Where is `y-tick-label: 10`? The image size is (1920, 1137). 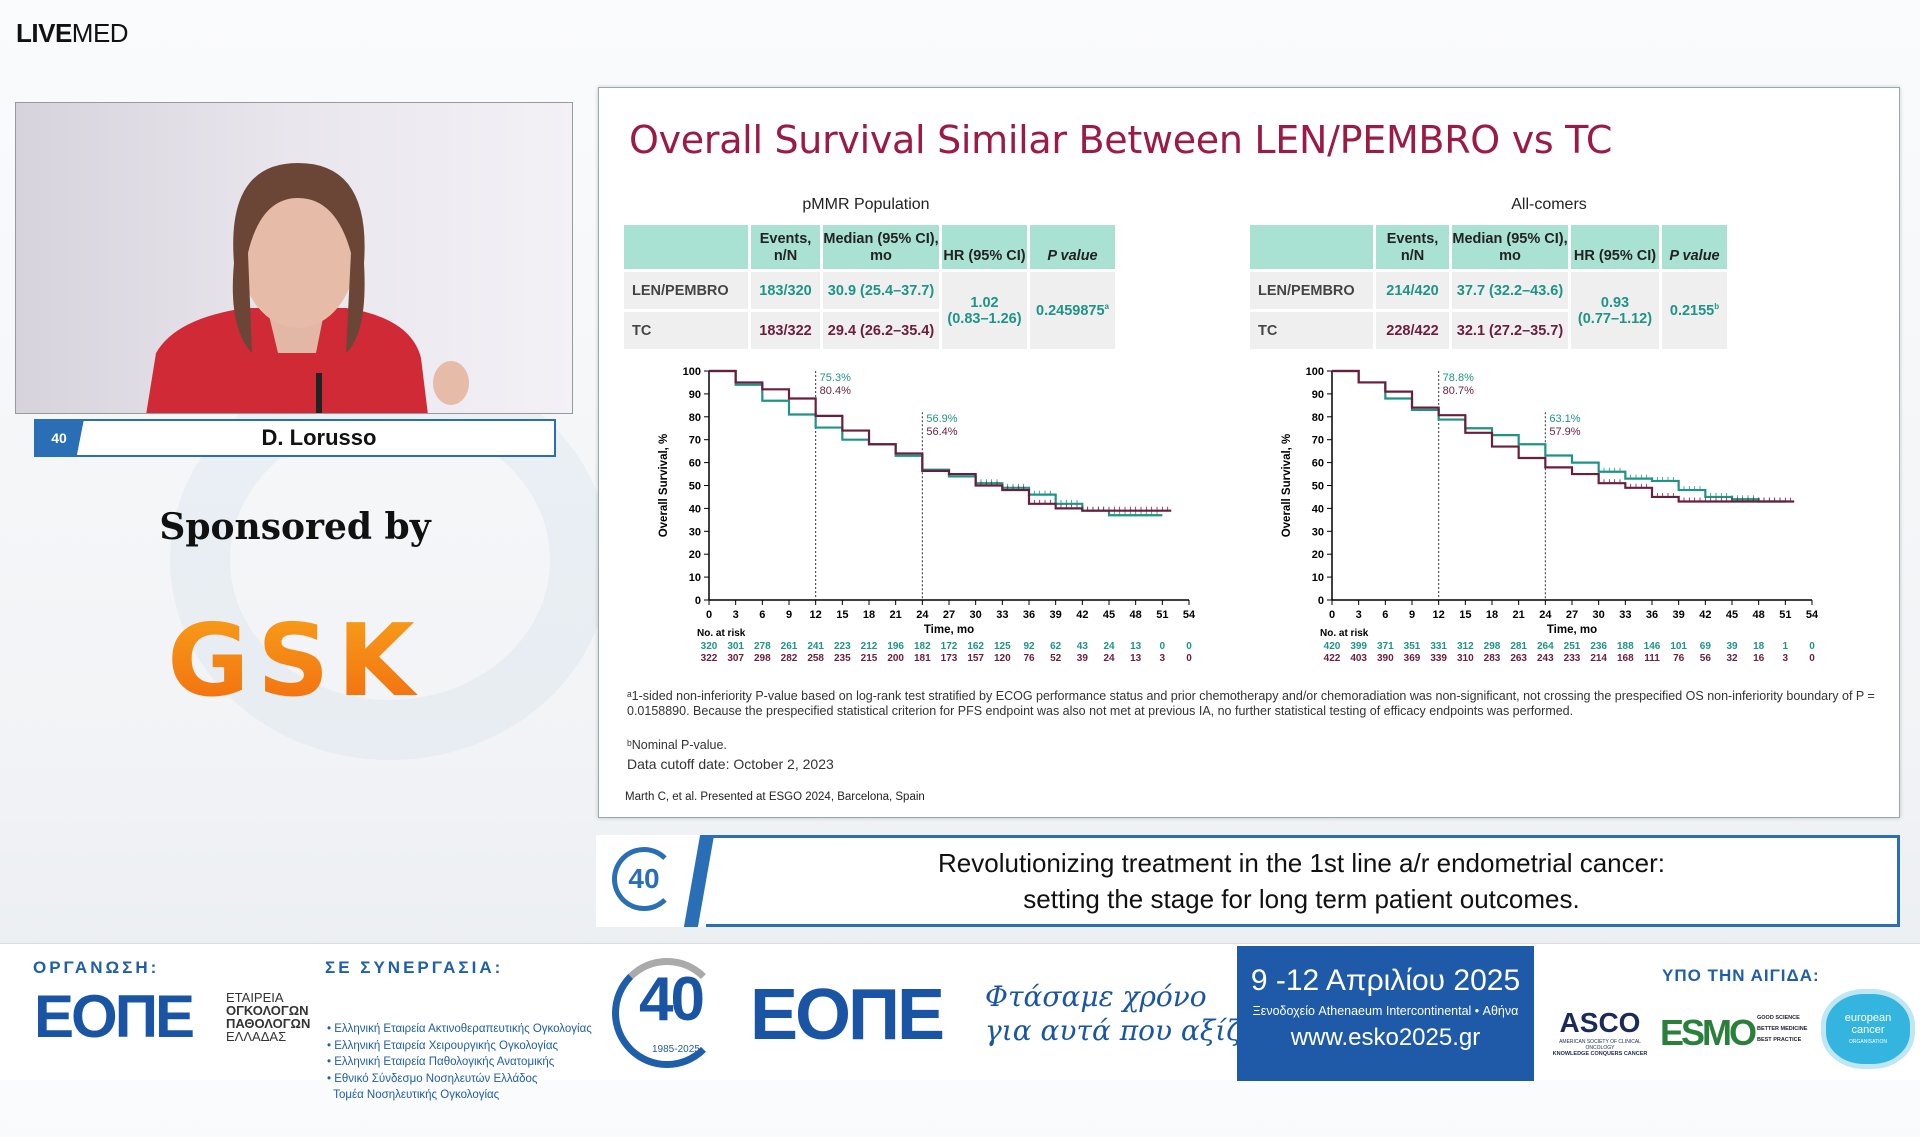 y-tick-label: 10 is located at coordinates (695, 578).